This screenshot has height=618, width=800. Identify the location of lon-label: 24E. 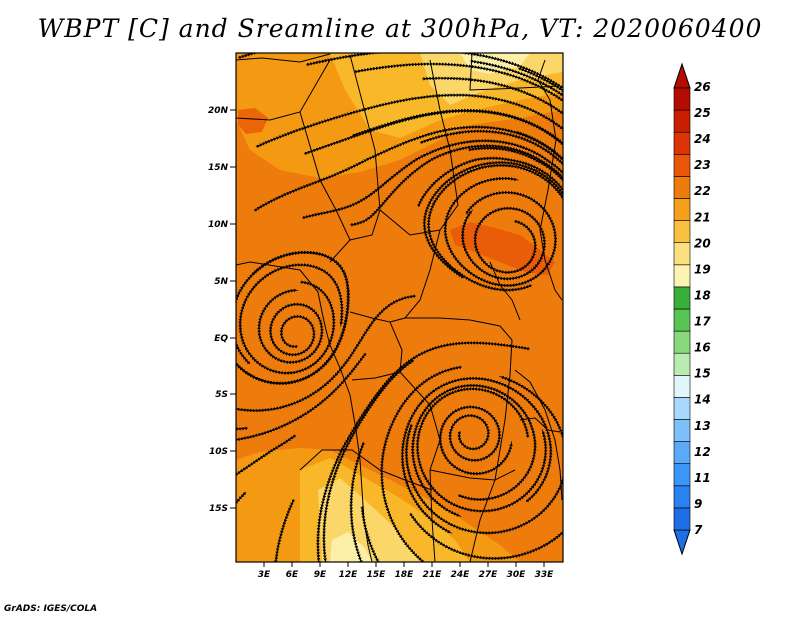
(461, 575).